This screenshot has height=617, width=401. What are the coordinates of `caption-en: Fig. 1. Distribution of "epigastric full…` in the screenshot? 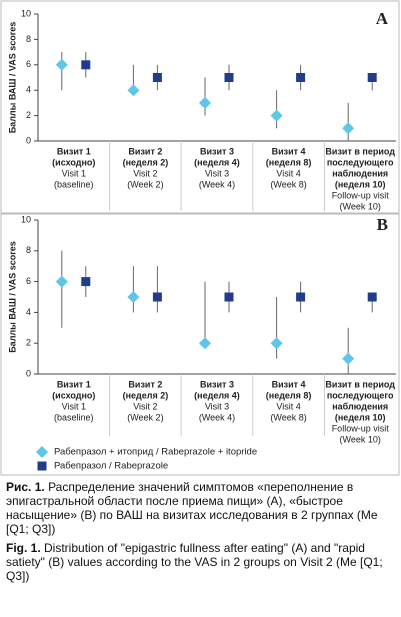 It's located at (200, 562).